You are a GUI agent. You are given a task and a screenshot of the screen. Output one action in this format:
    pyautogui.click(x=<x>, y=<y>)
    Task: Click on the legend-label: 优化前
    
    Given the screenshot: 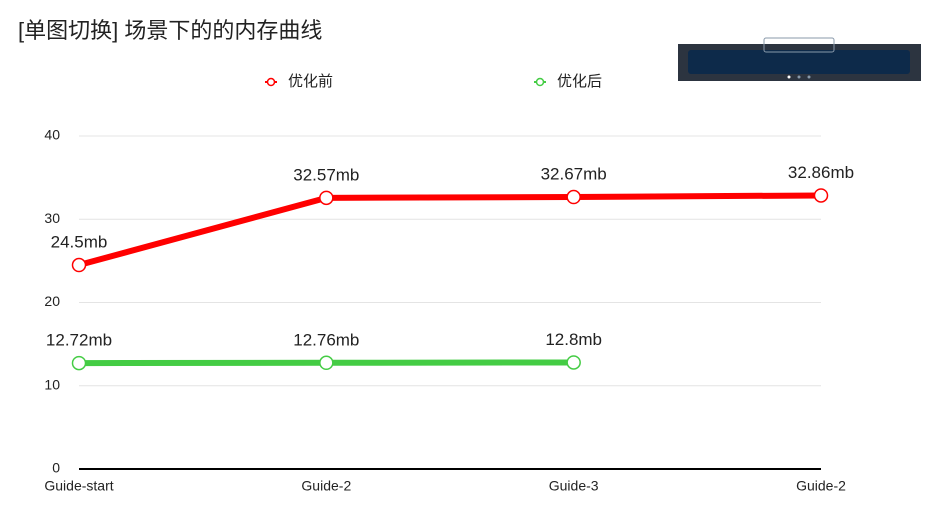 What is the action you would take?
    pyautogui.click(x=310, y=81)
    